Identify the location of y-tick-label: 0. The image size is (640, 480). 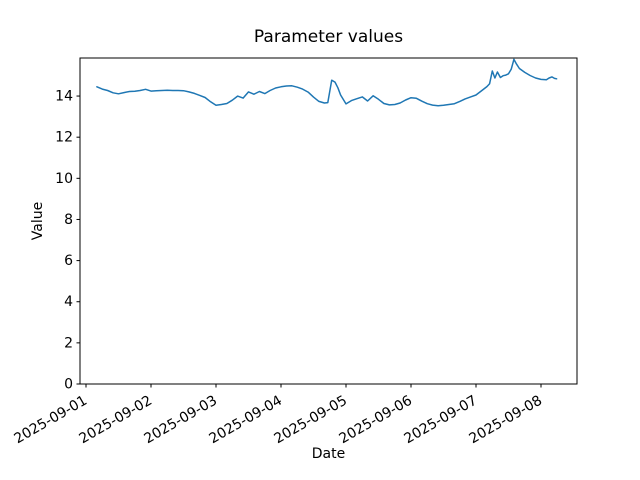
(68, 385).